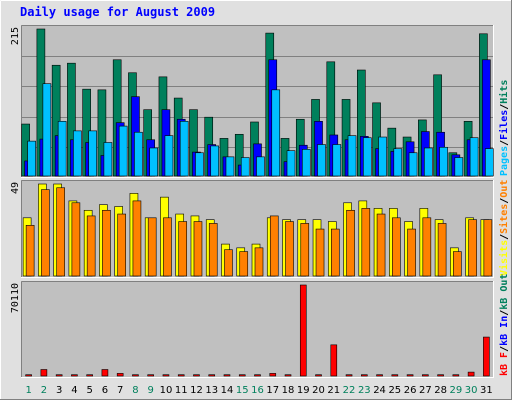  What do you see at coordinates (89, 390) in the screenshot?
I see `x-tick-label-day-5: 5` at bounding box center [89, 390].